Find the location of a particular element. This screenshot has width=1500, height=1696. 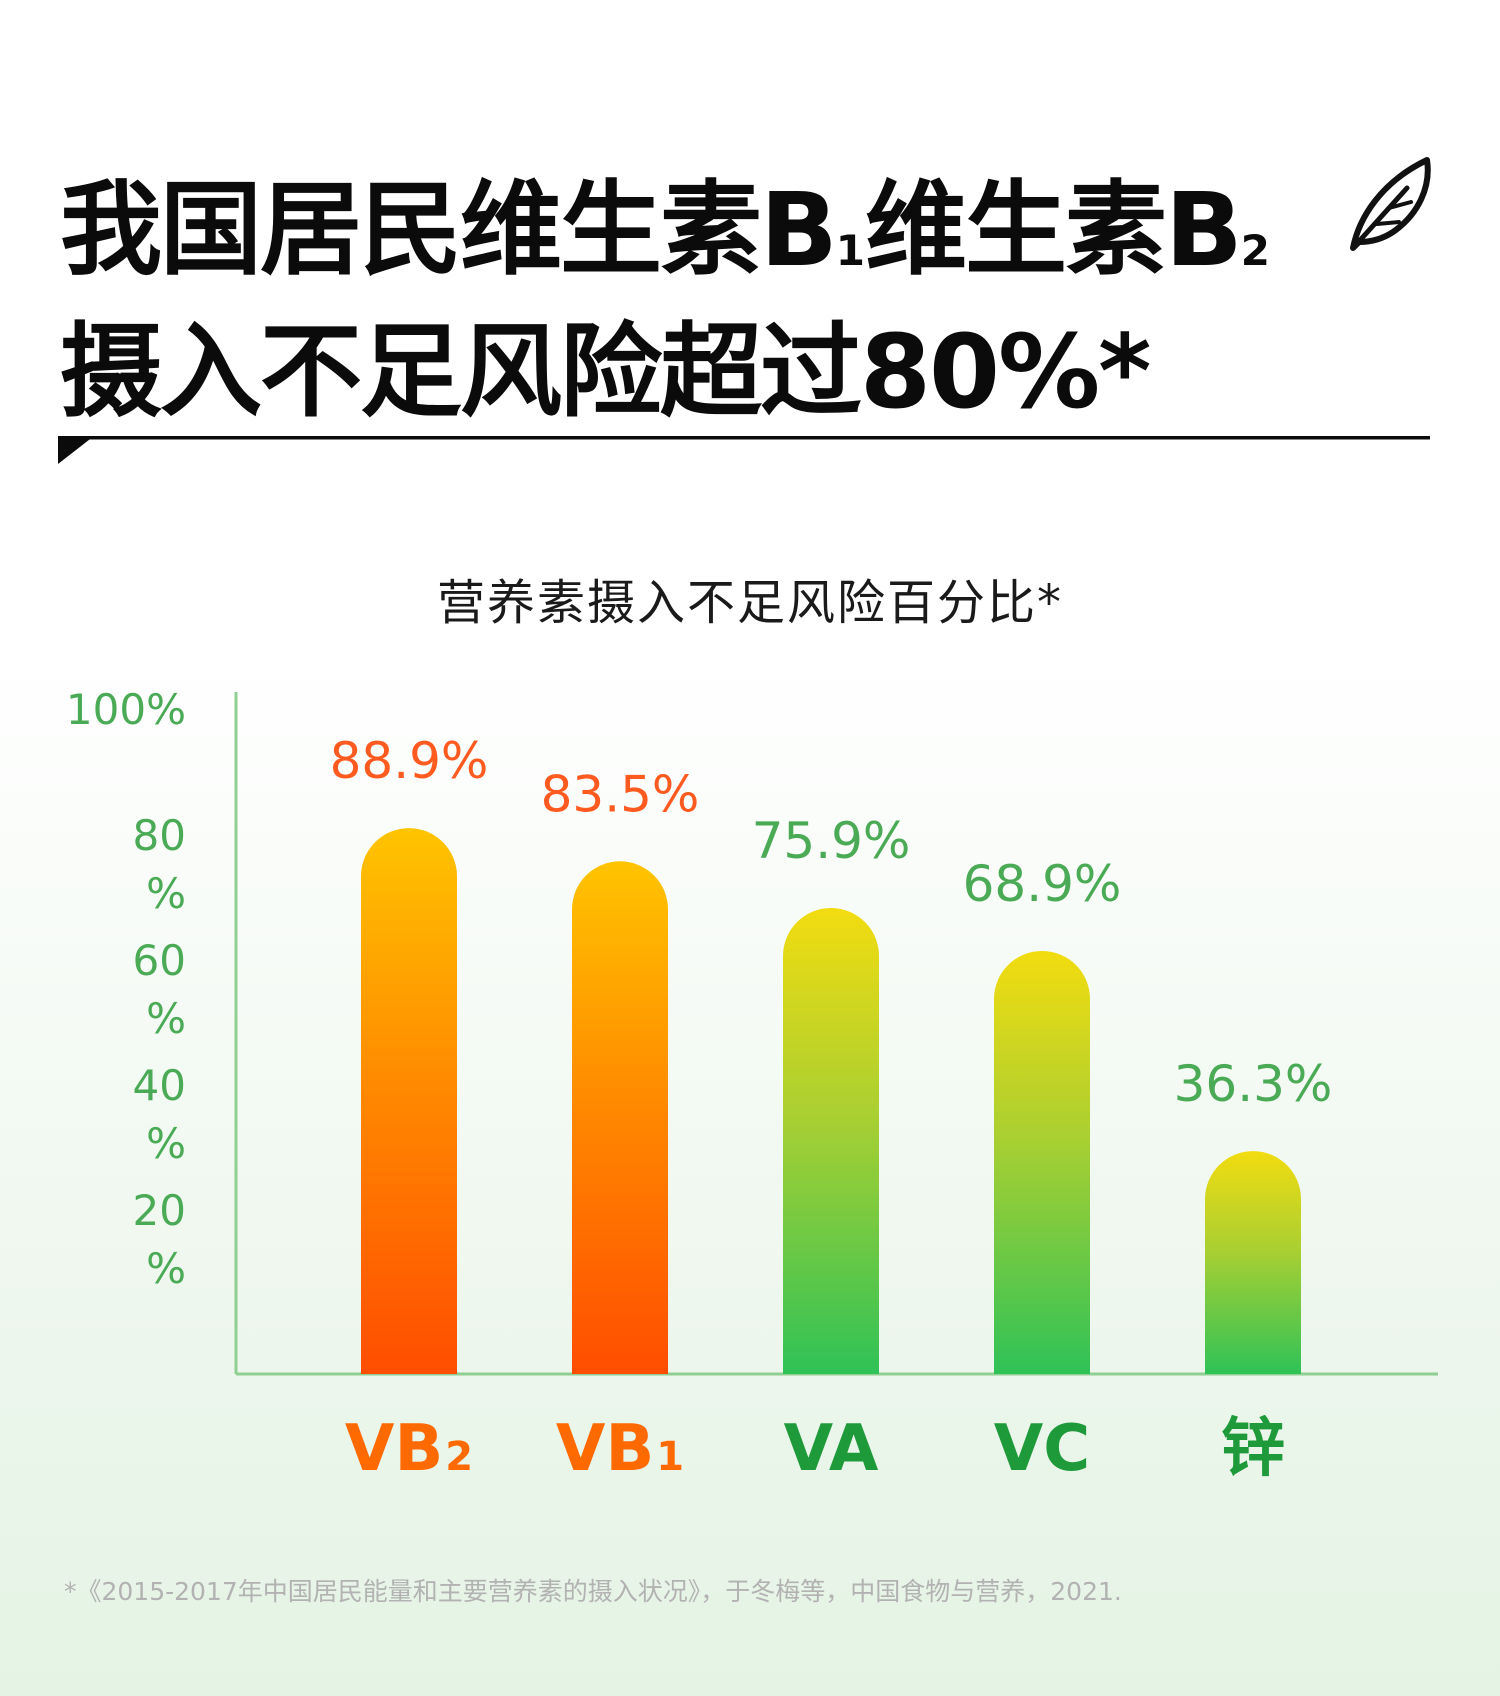

category-label: VA is located at coordinates (831, 1449).